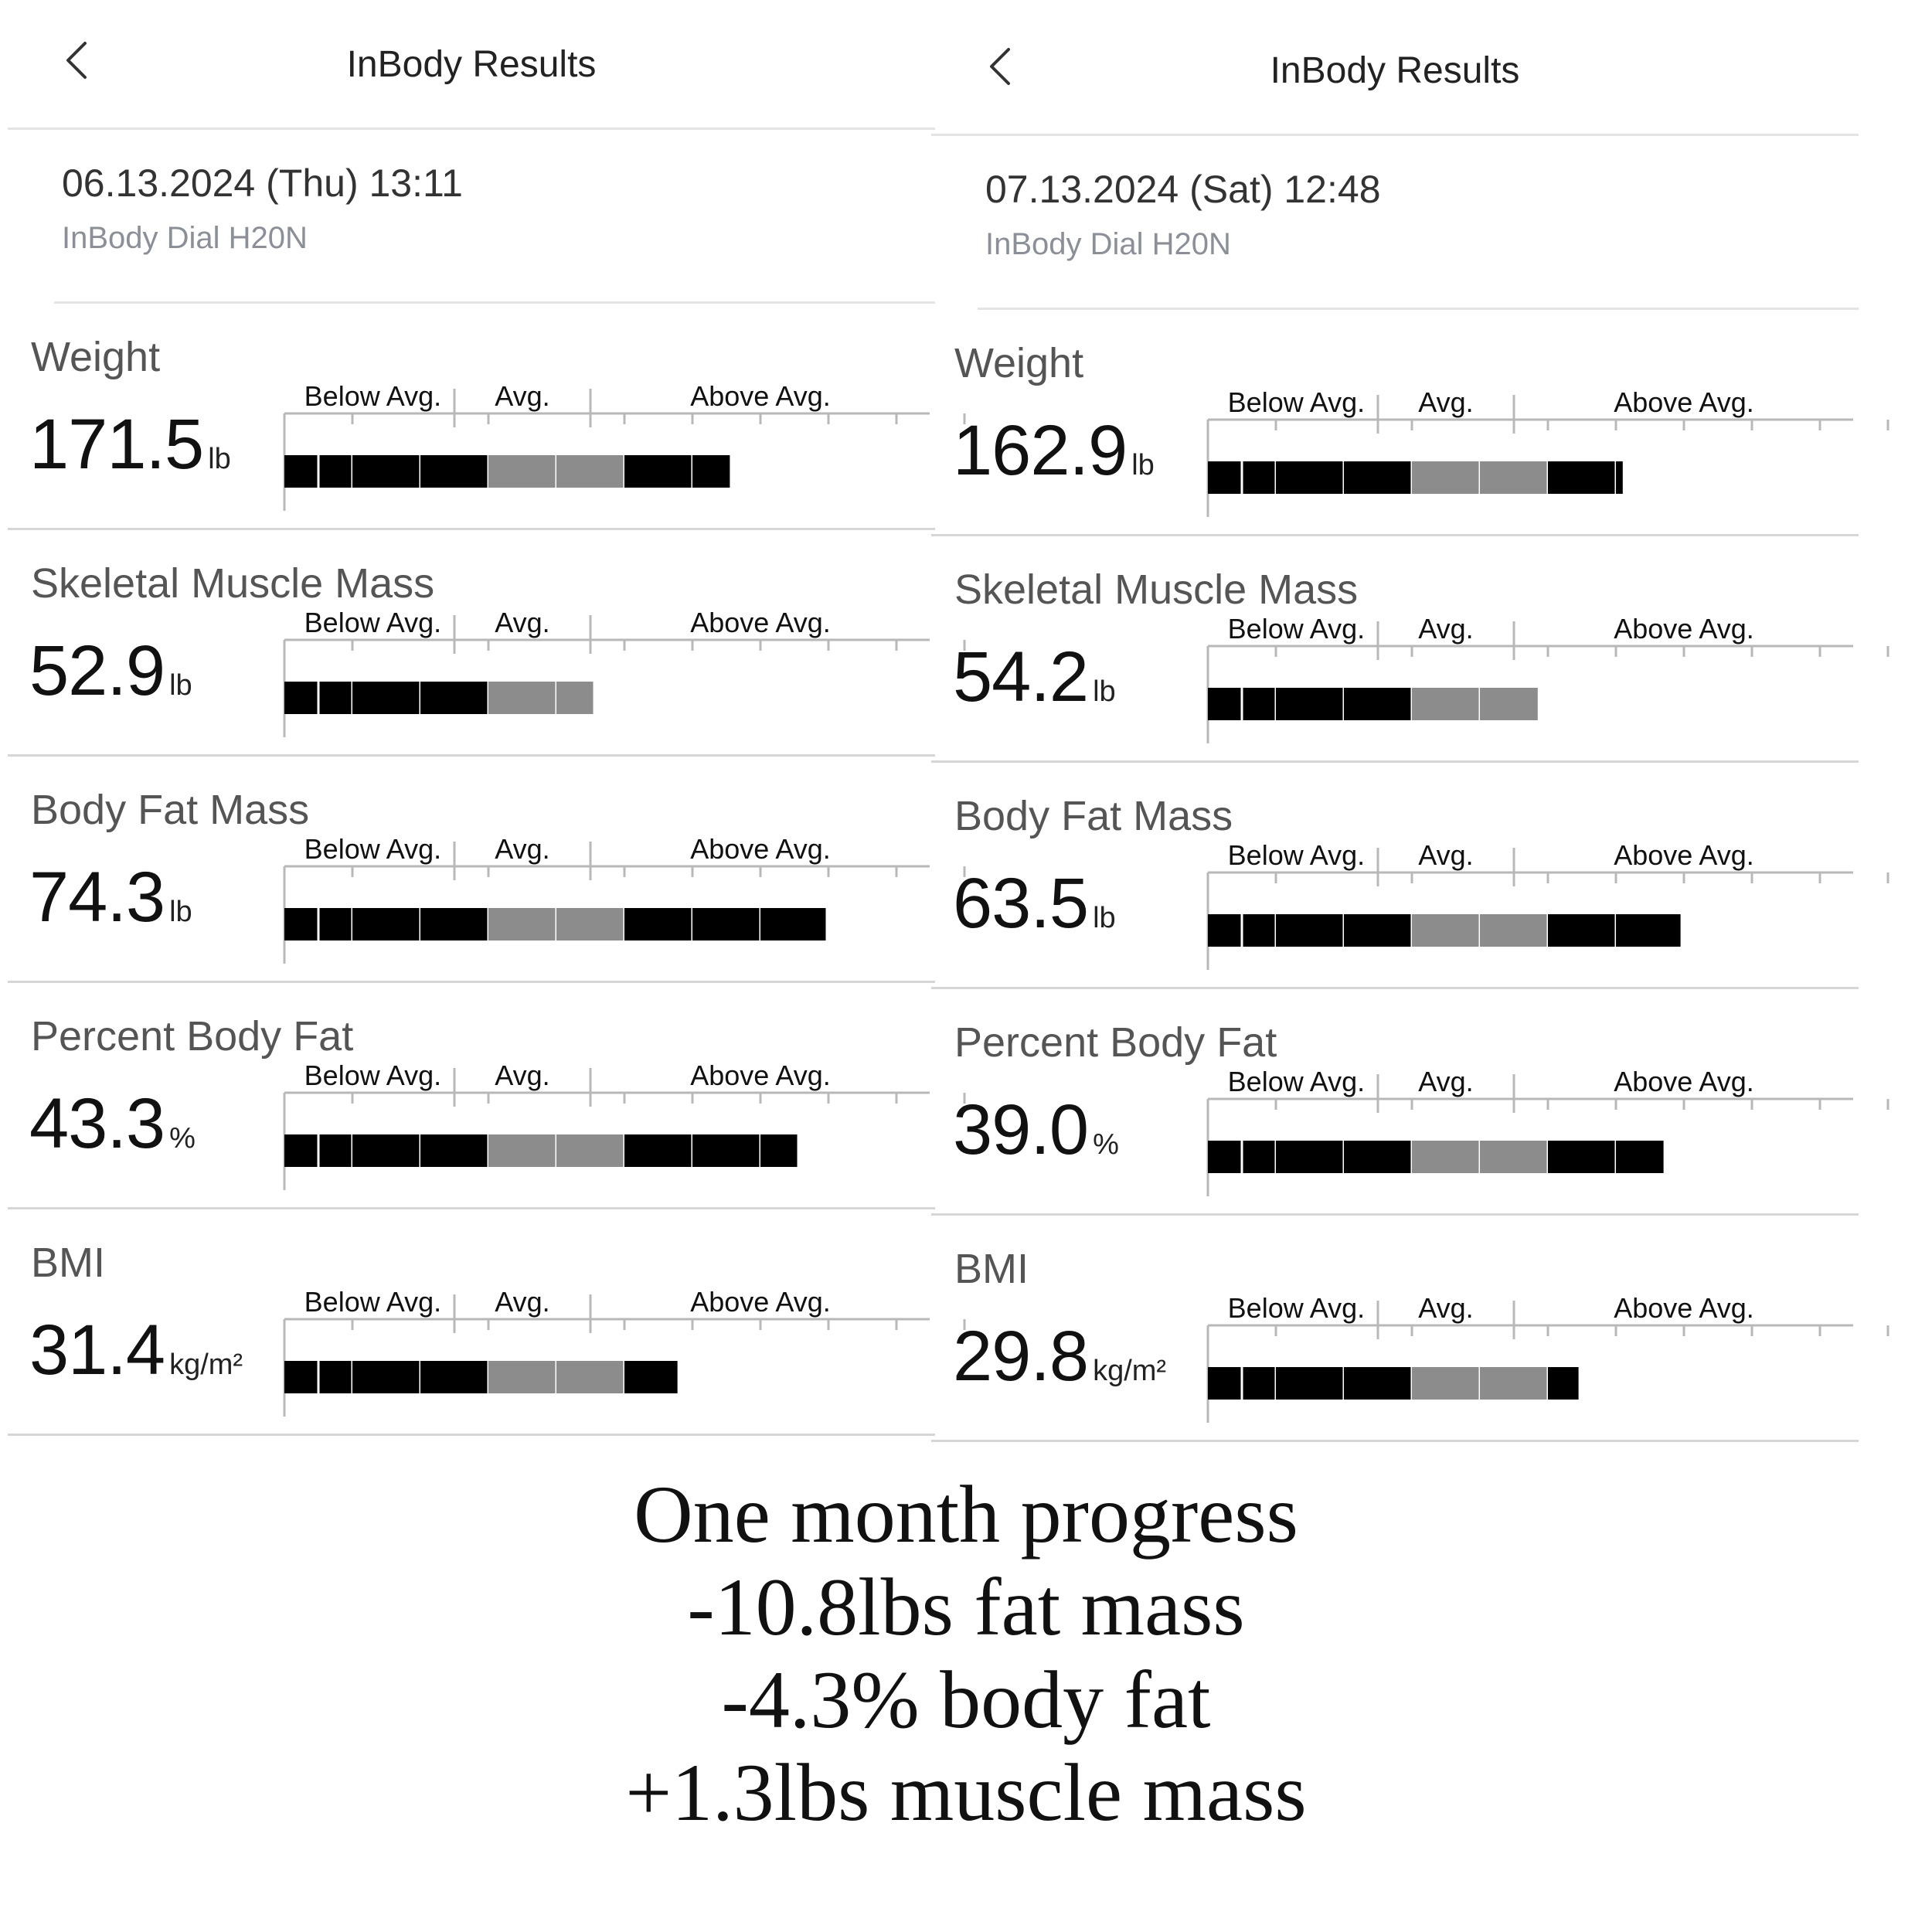 The width and height of the screenshot is (1932, 1932). Describe the element at coordinates (111, 898) in the screenshot. I see `metric-value: 74.3 lb` at that location.